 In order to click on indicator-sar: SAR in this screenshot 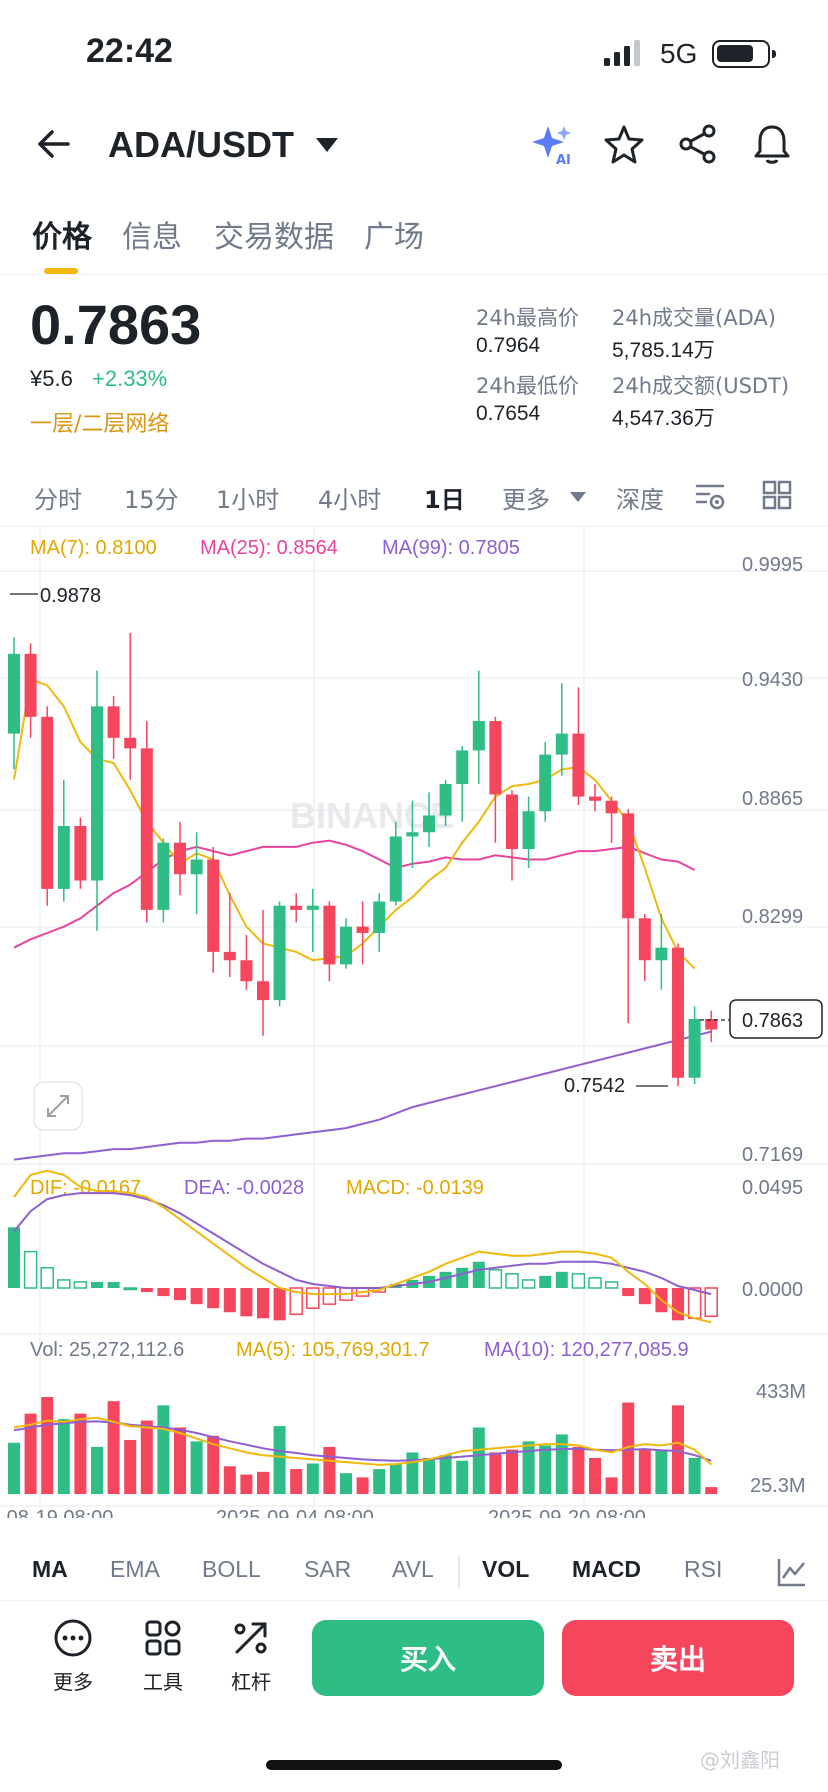, I will do `click(328, 1569)`.